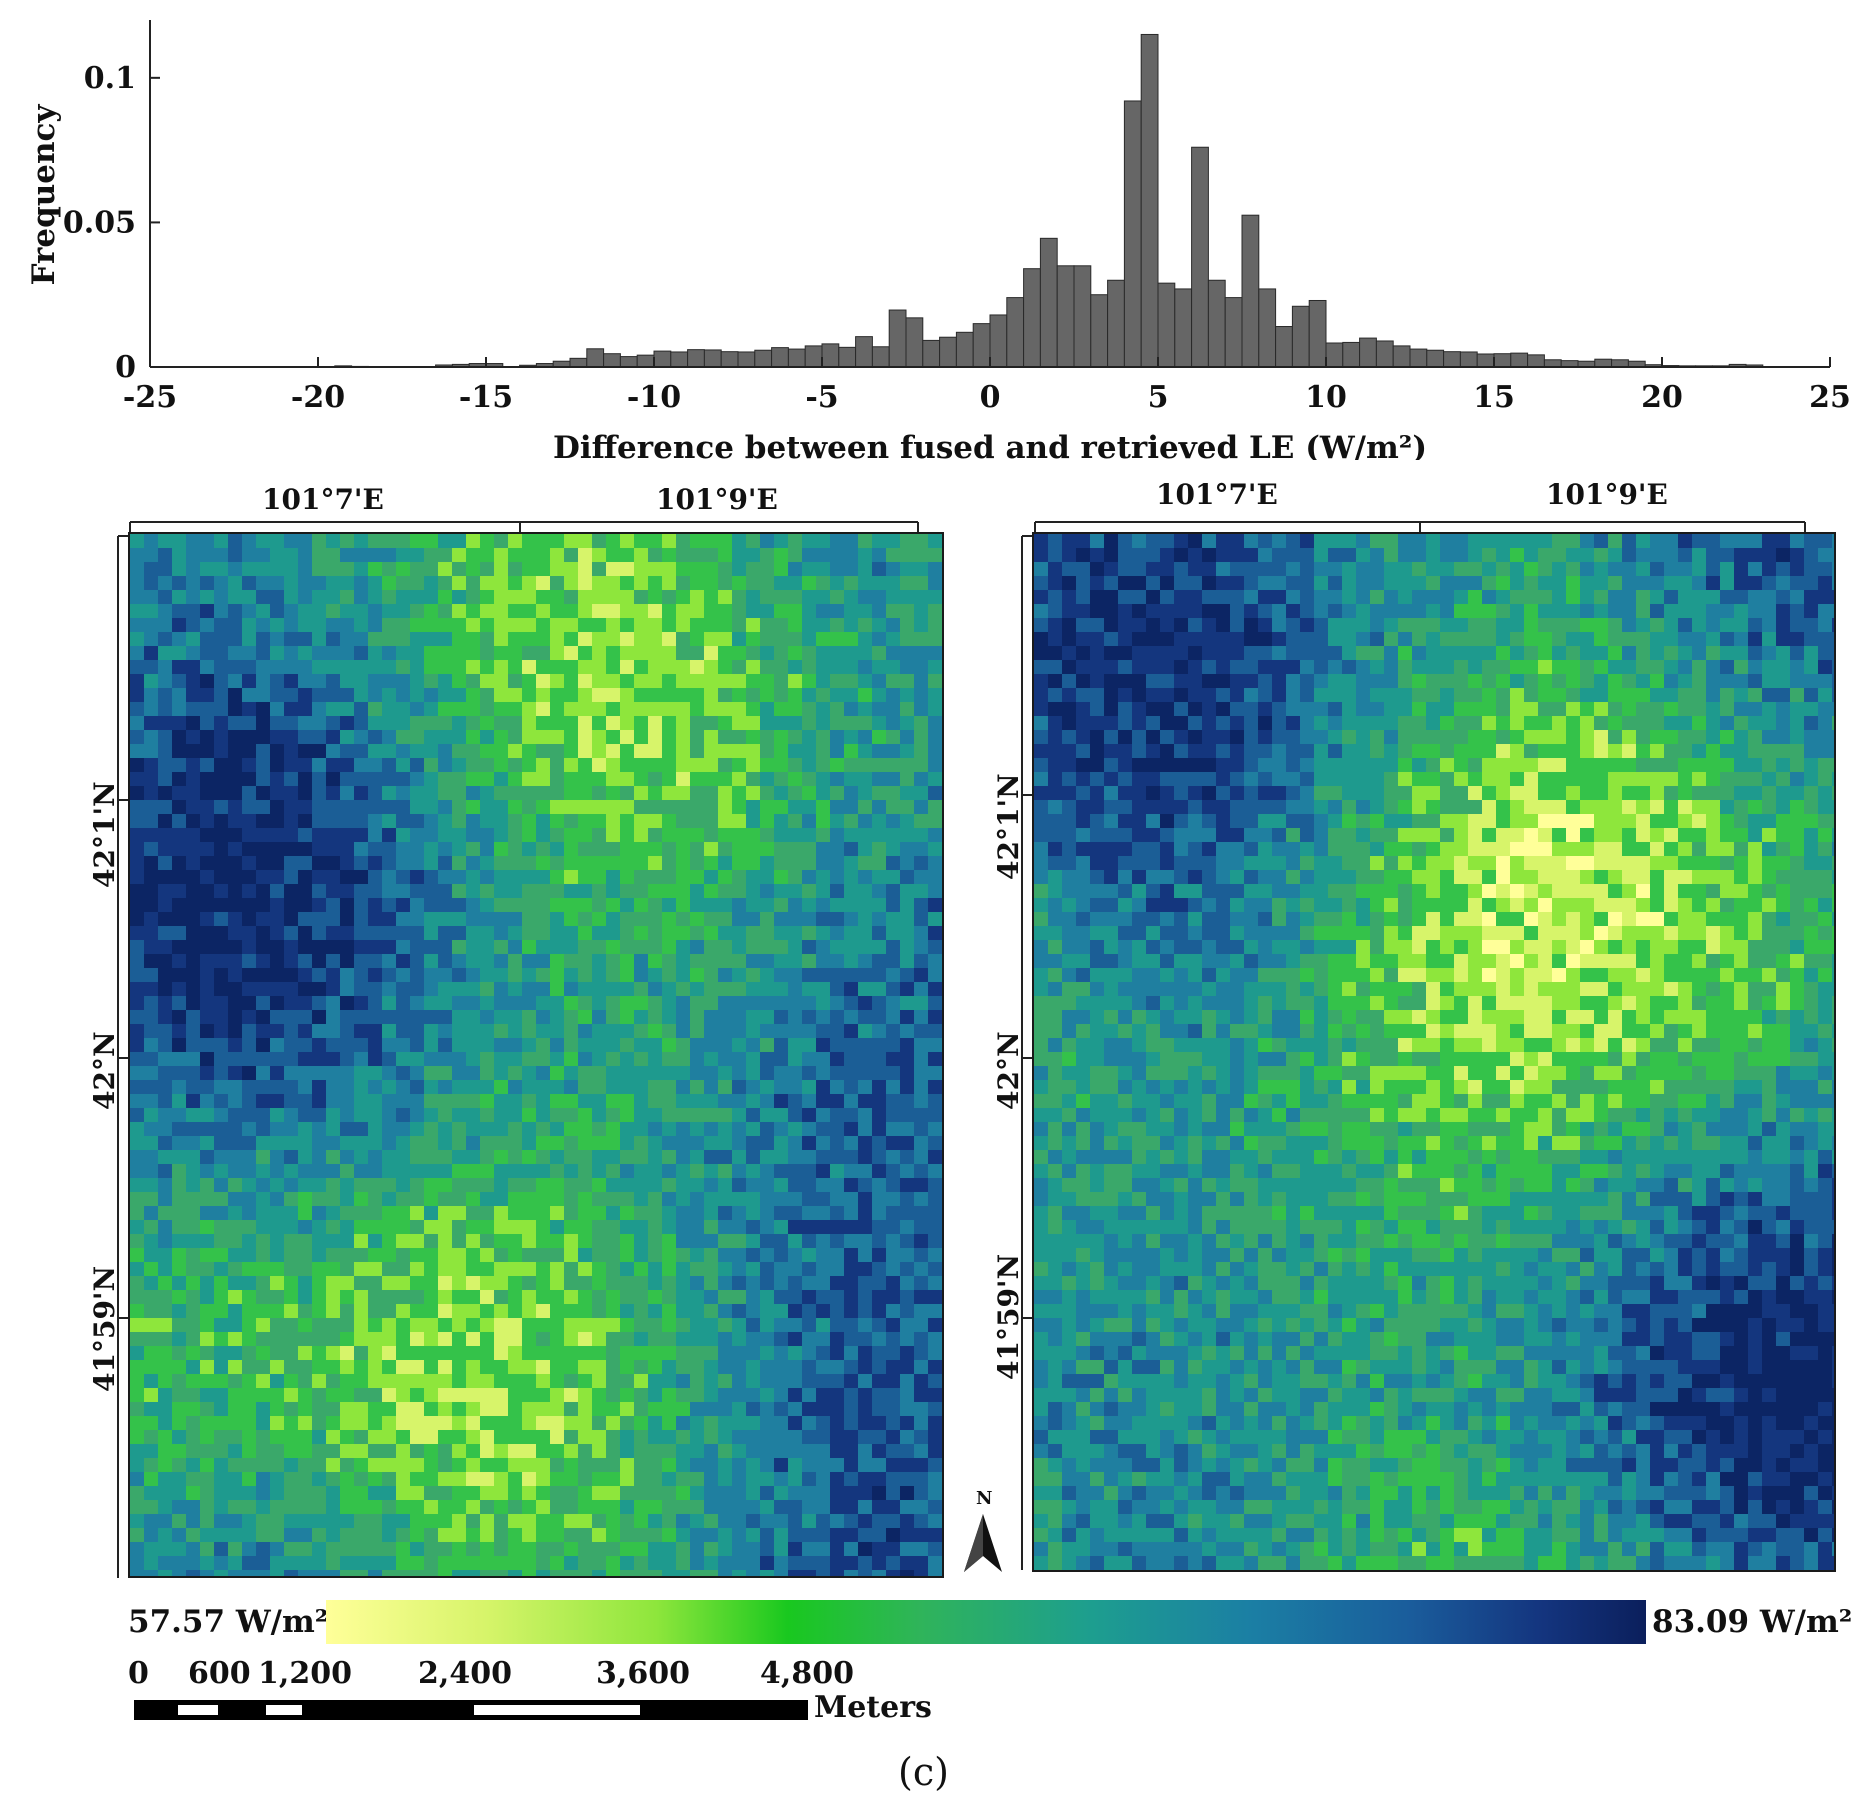 This screenshot has width=1870, height=1813. What do you see at coordinates (807, 1673) in the screenshot?
I see `scale-label-4800: 4,800` at bounding box center [807, 1673].